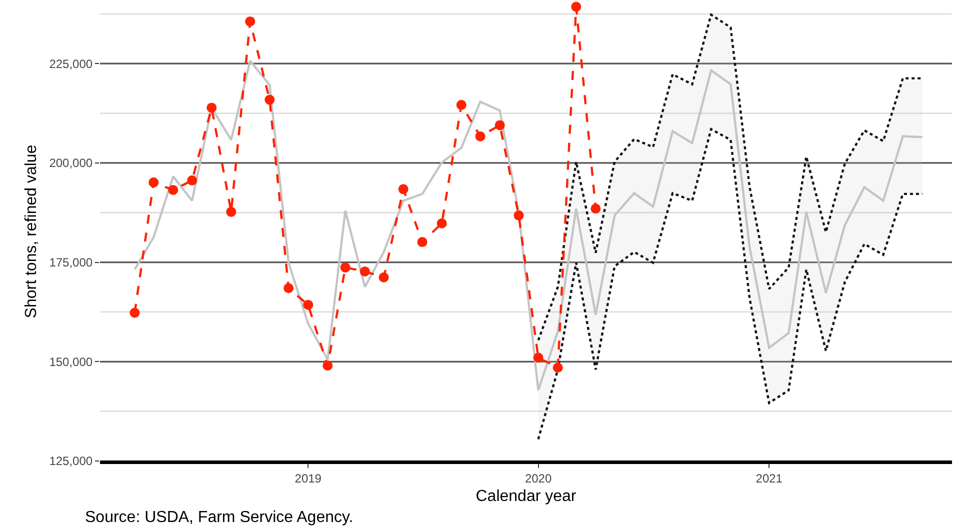  I want to click on y-tick-label: 150,000, so click(71, 361).